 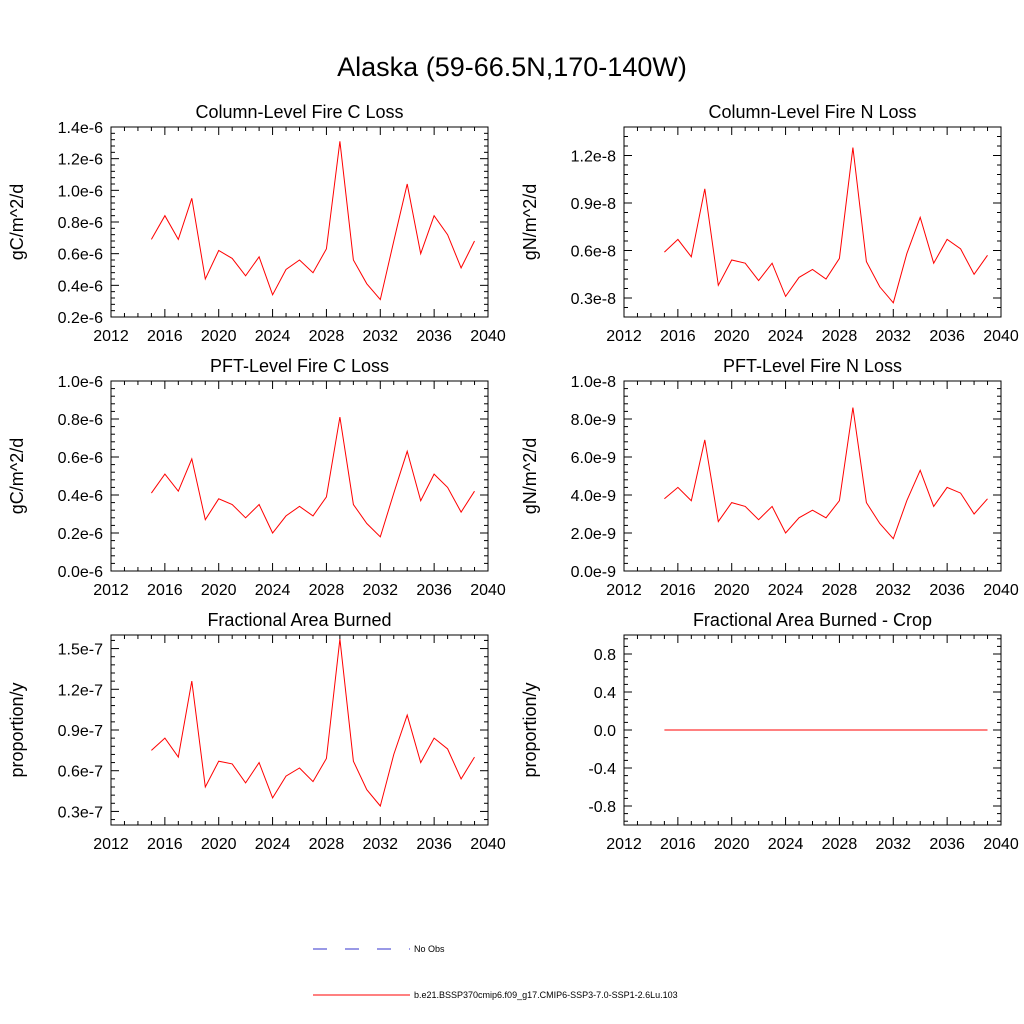 I want to click on panel-title: Fractional Area Burned - Crop, so click(x=812, y=620).